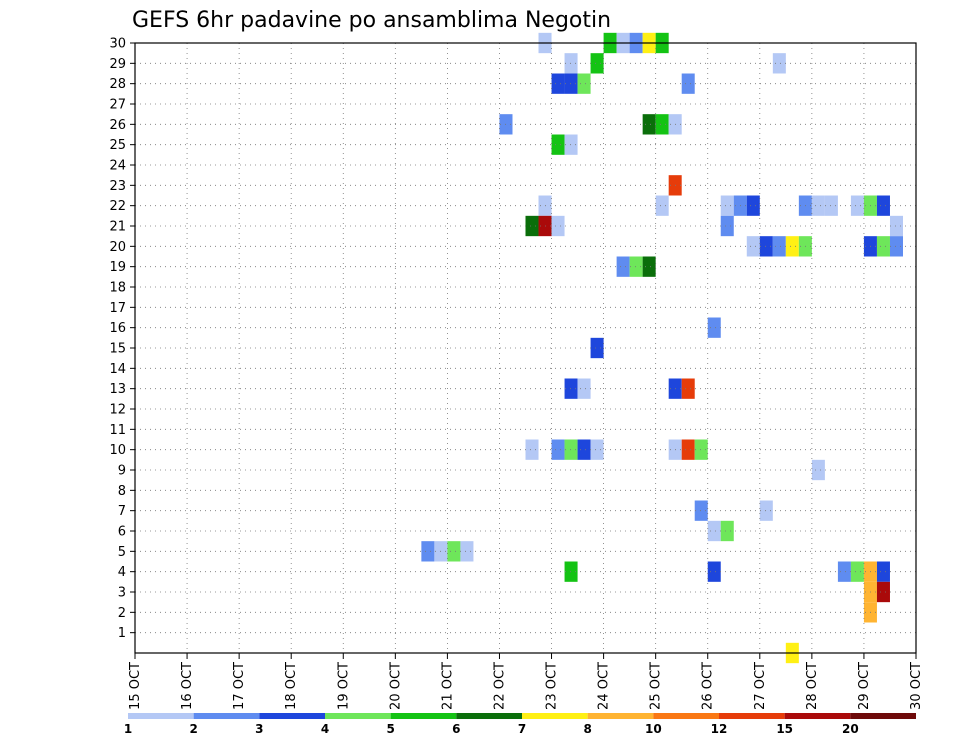 This screenshot has width=960, height=742. Describe the element at coordinates (187, 686) in the screenshot. I see `x-tick-label: 16 OCT` at that location.